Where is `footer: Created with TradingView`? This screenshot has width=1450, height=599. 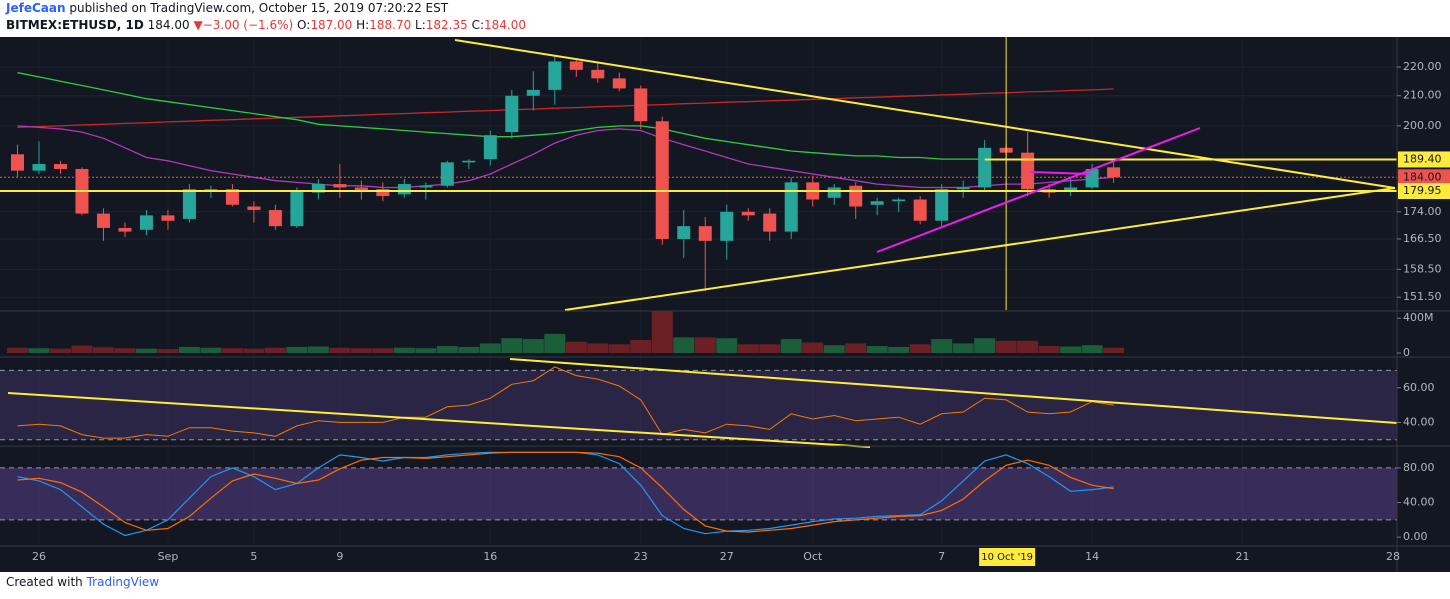
footer: Created with TradingView is located at coordinates (82, 582).